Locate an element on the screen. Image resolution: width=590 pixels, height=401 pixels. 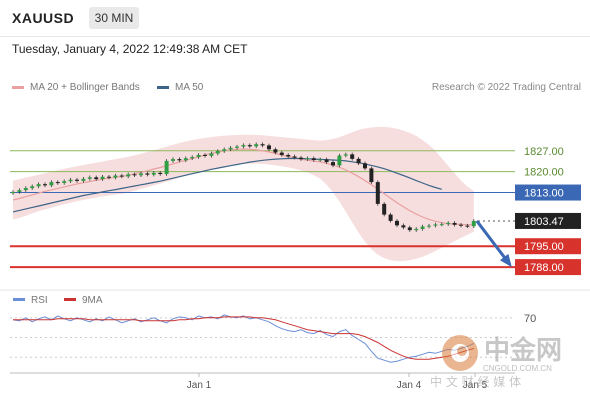
ma9-swatch is located at coordinates (70, 299).